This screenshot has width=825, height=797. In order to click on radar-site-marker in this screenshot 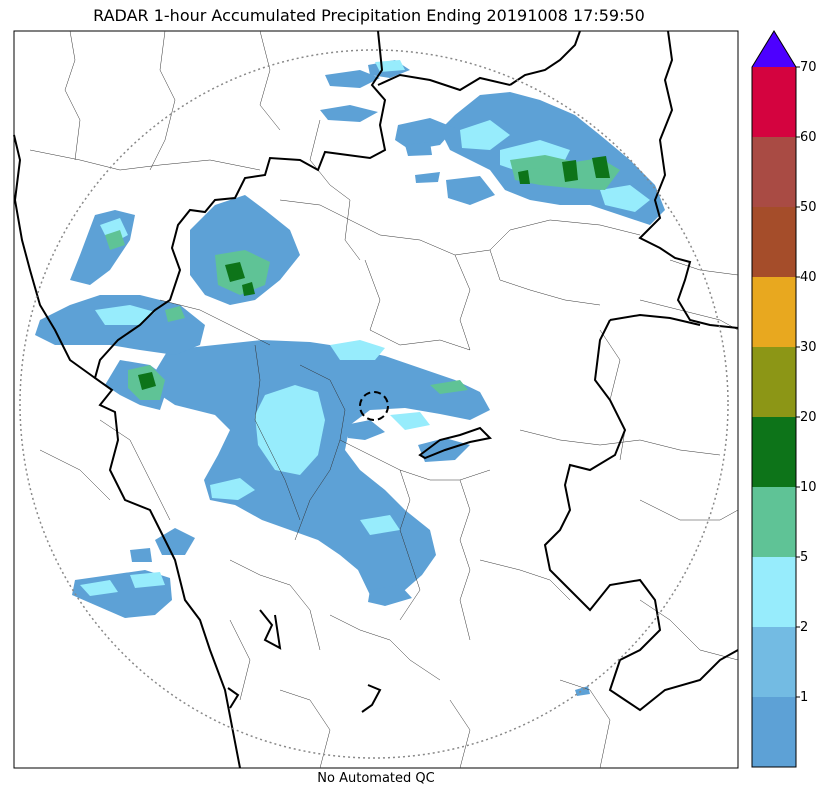, I will do `click(374, 406)`.